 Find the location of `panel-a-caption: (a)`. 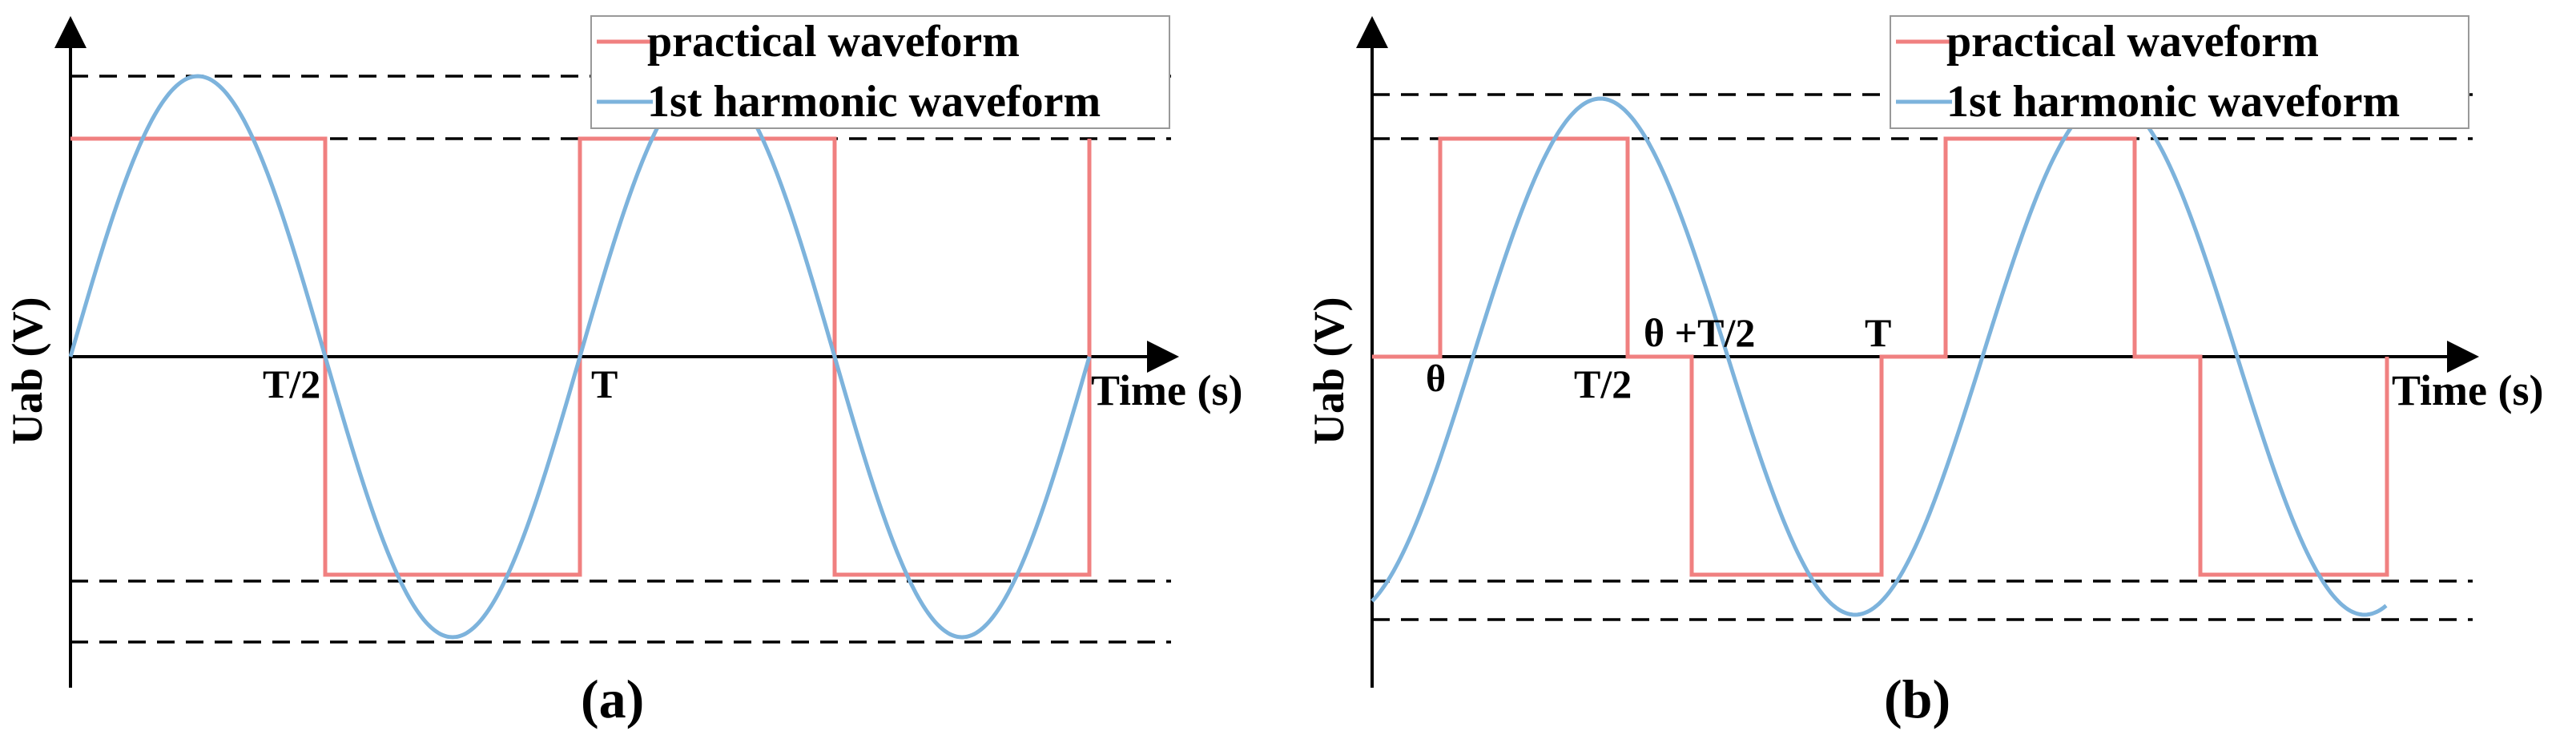

panel-a-caption: (a) is located at coordinates (612, 698).